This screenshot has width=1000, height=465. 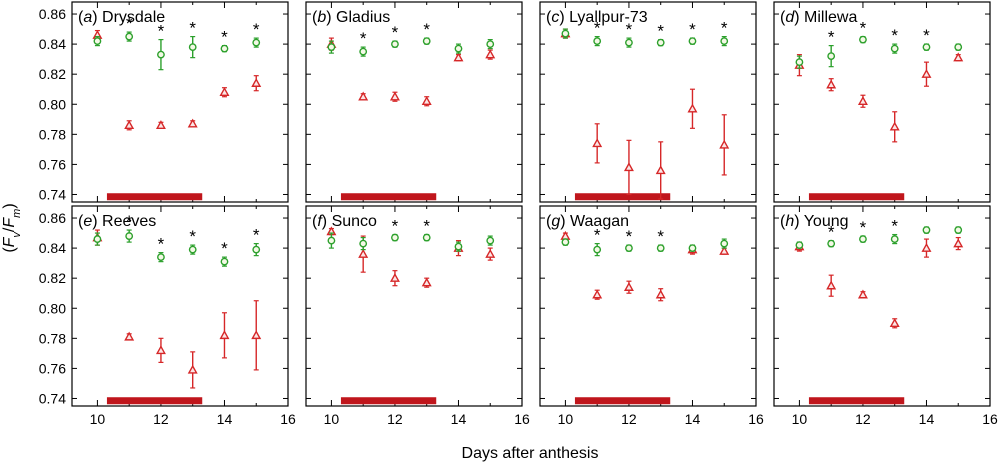 I want to click on panel-letter: g, so click(x=555, y=221).